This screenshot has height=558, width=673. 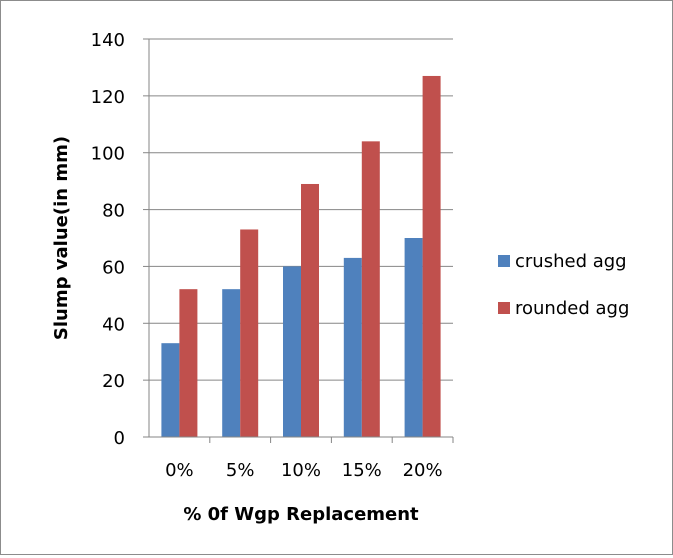 What do you see at coordinates (309, 459) in the screenshot?
I see `x-tick-labels: 0% 5% 10% 15% 20%` at bounding box center [309, 459].